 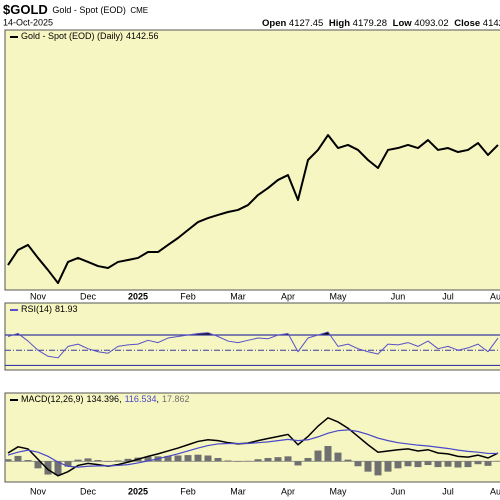 I want to click on legend: RSI(14) 81.93, so click(x=49, y=309).